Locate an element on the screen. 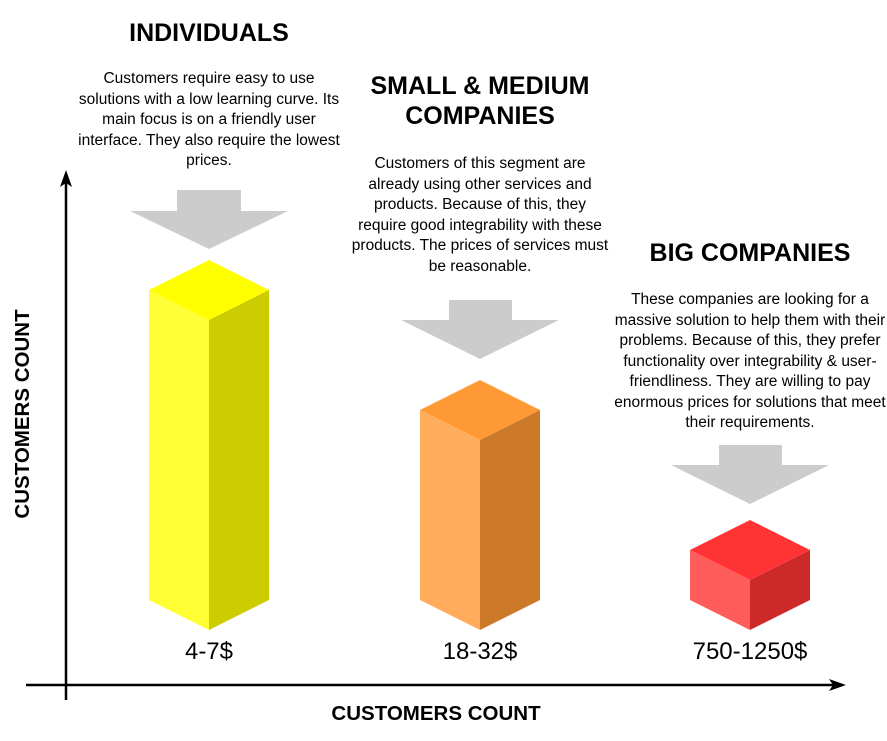  y-axis-arrowhead is located at coordinates (66, 178).